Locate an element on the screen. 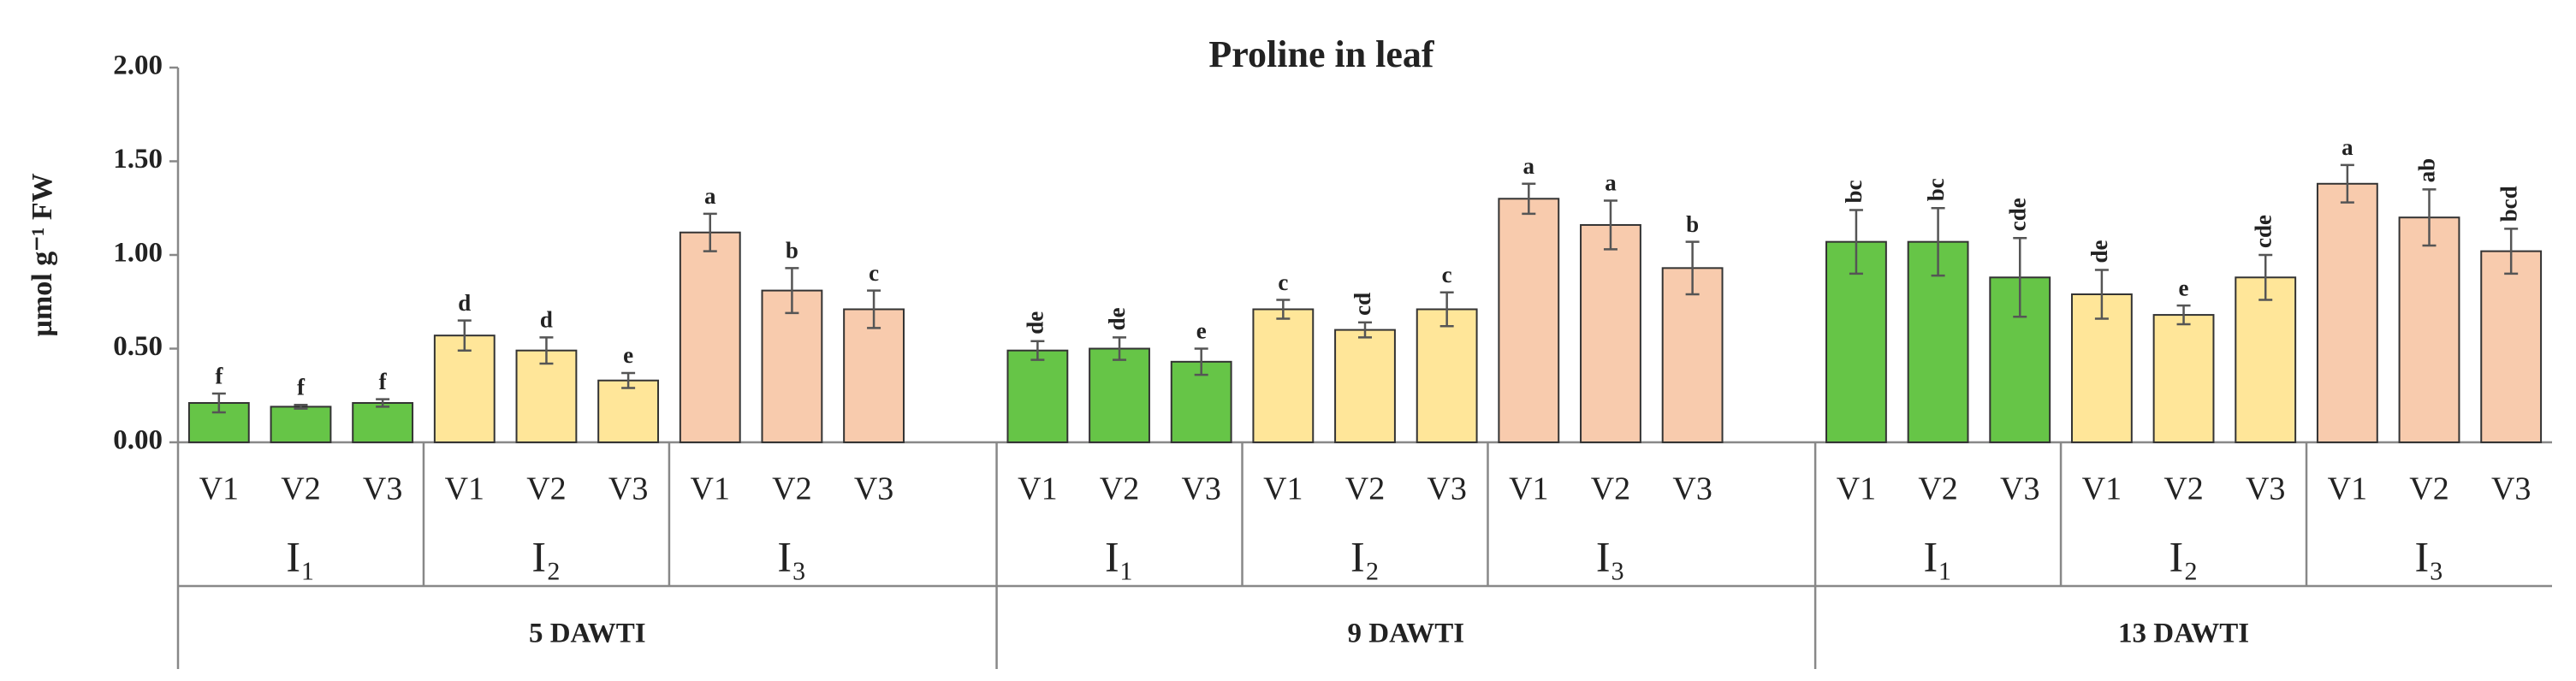  group-label: 5 DAWTI is located at coordinates (587, 634).